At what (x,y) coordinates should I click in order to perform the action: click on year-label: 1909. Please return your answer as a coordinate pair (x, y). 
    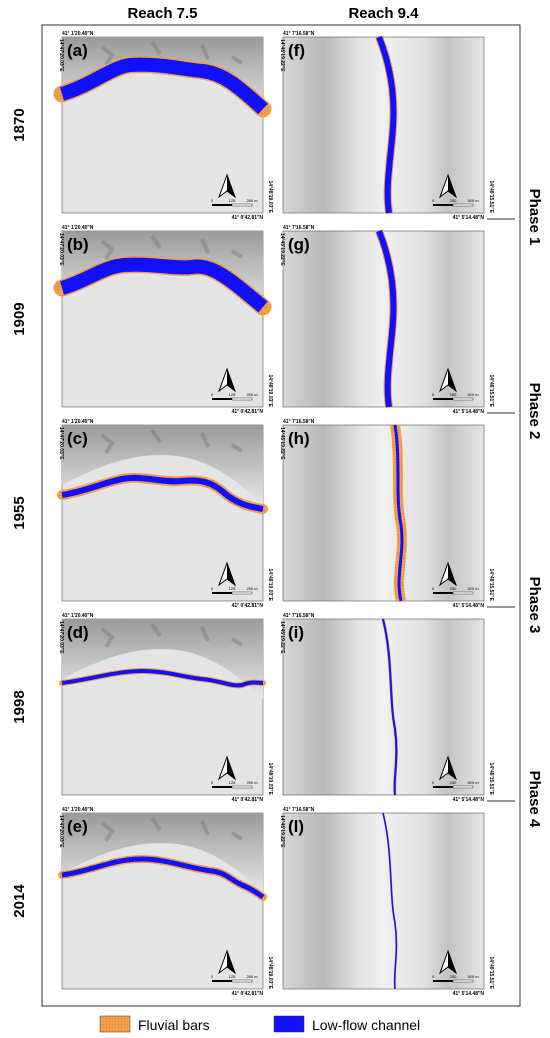
    Looking at the image, I should click on (19, 318).